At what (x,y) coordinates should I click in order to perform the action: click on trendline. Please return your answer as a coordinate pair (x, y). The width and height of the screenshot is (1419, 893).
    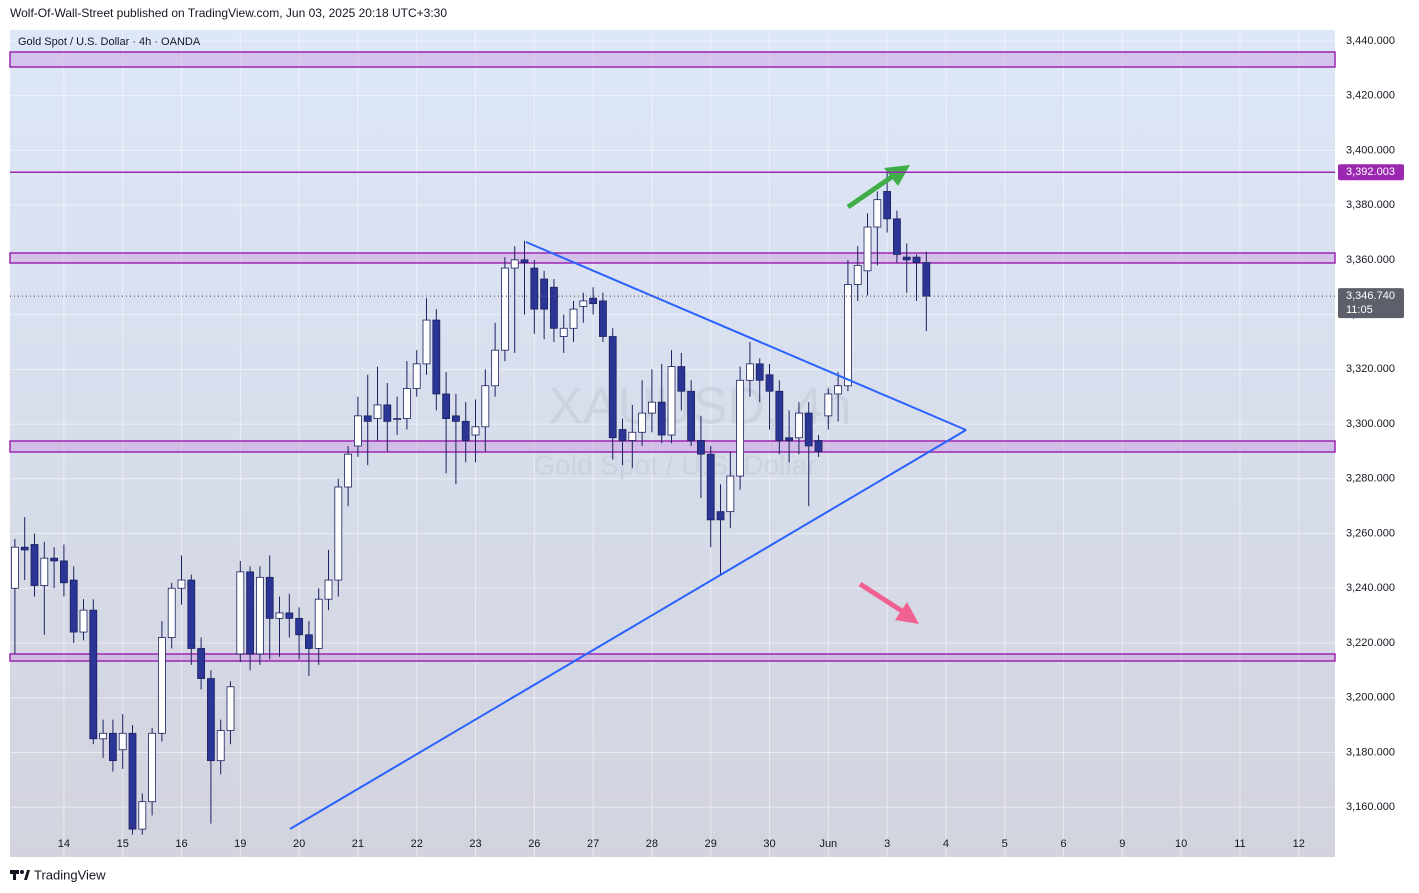
    Looking at the image, I should click on (746, 336).